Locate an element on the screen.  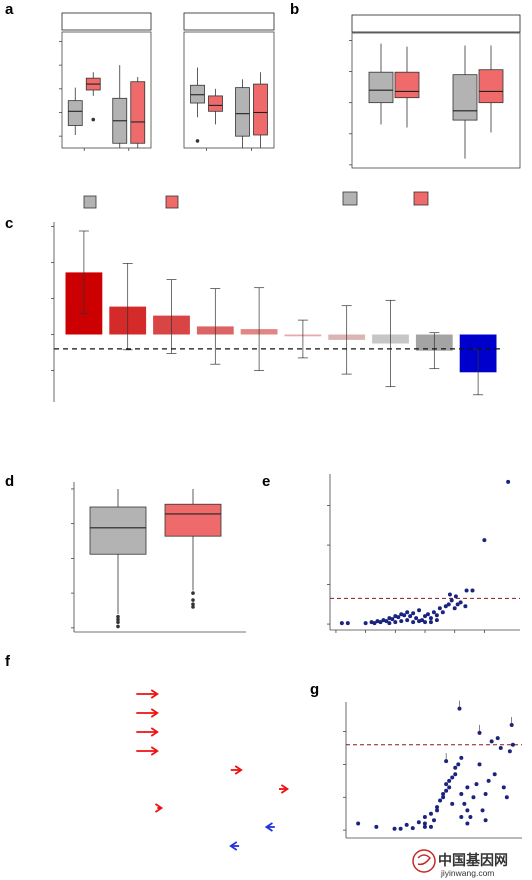
panel-b-legend-wt-swatch is located at coordinates (350, 198).